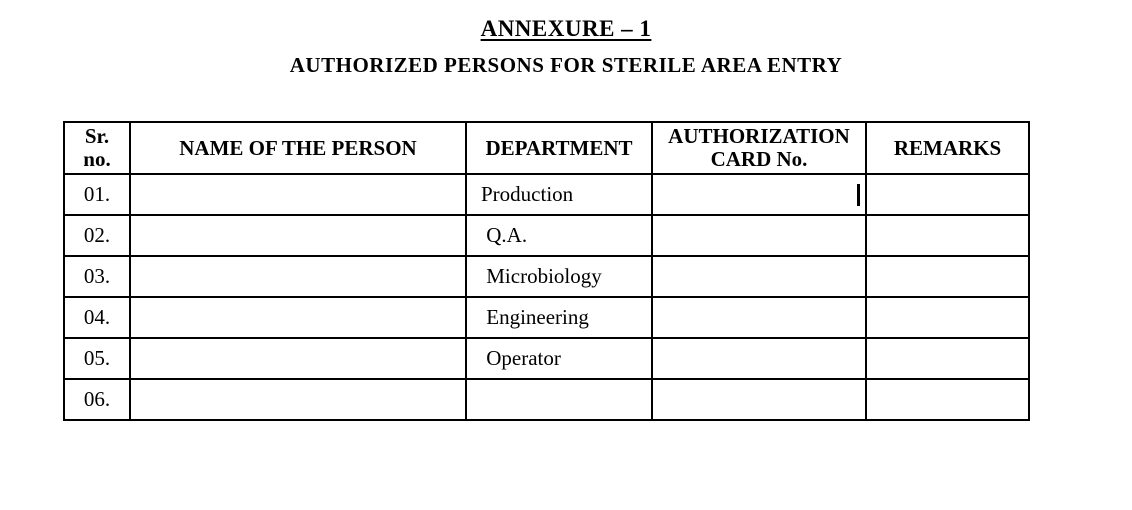  I want to click on table-row: 01. Production, so click(546, 194).